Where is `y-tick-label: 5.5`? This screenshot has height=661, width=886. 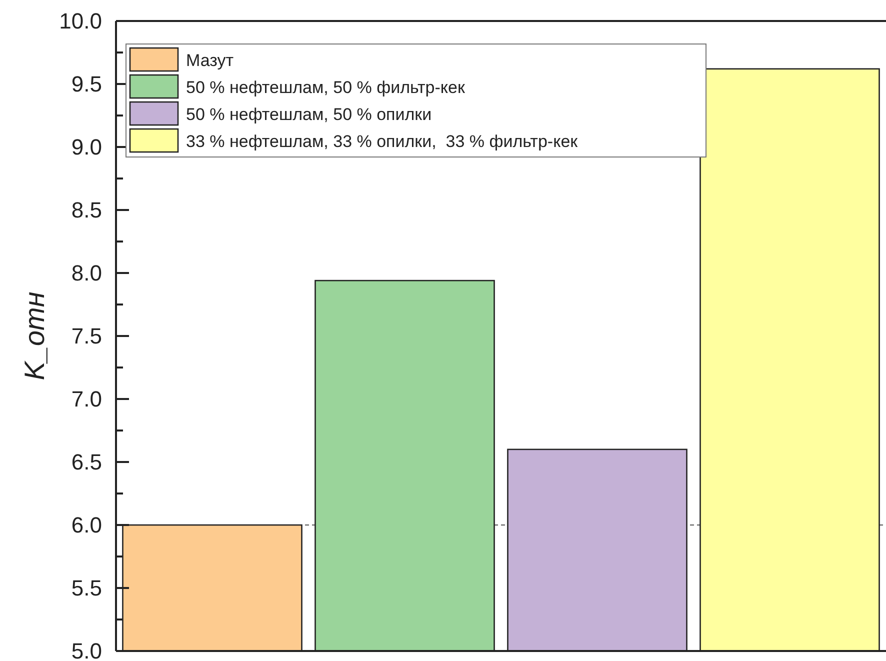
y-tick-label: 5.5 is located at coordinates (86, 588).